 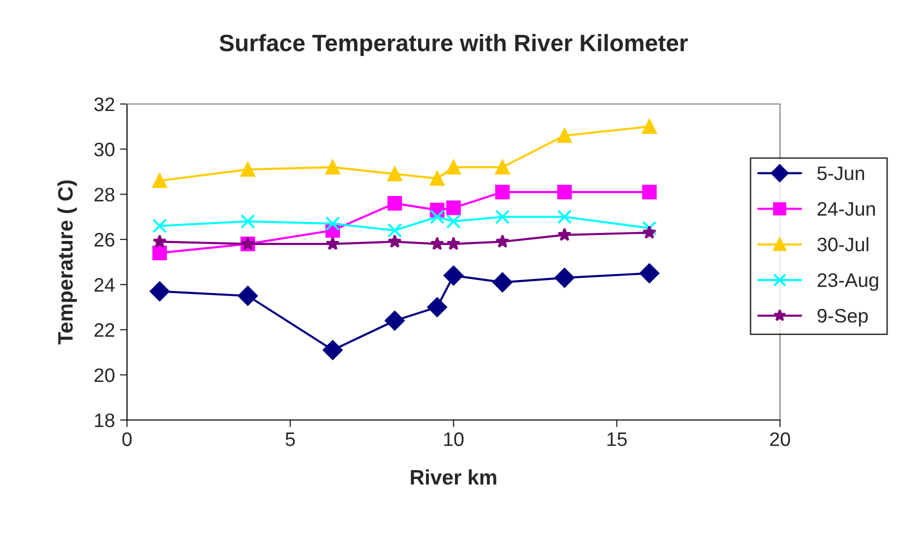 What do you see at coordinates (840, 173) in the screenshot?
I see `legend-label: 5-Jun` at bounding box center [840, 173].